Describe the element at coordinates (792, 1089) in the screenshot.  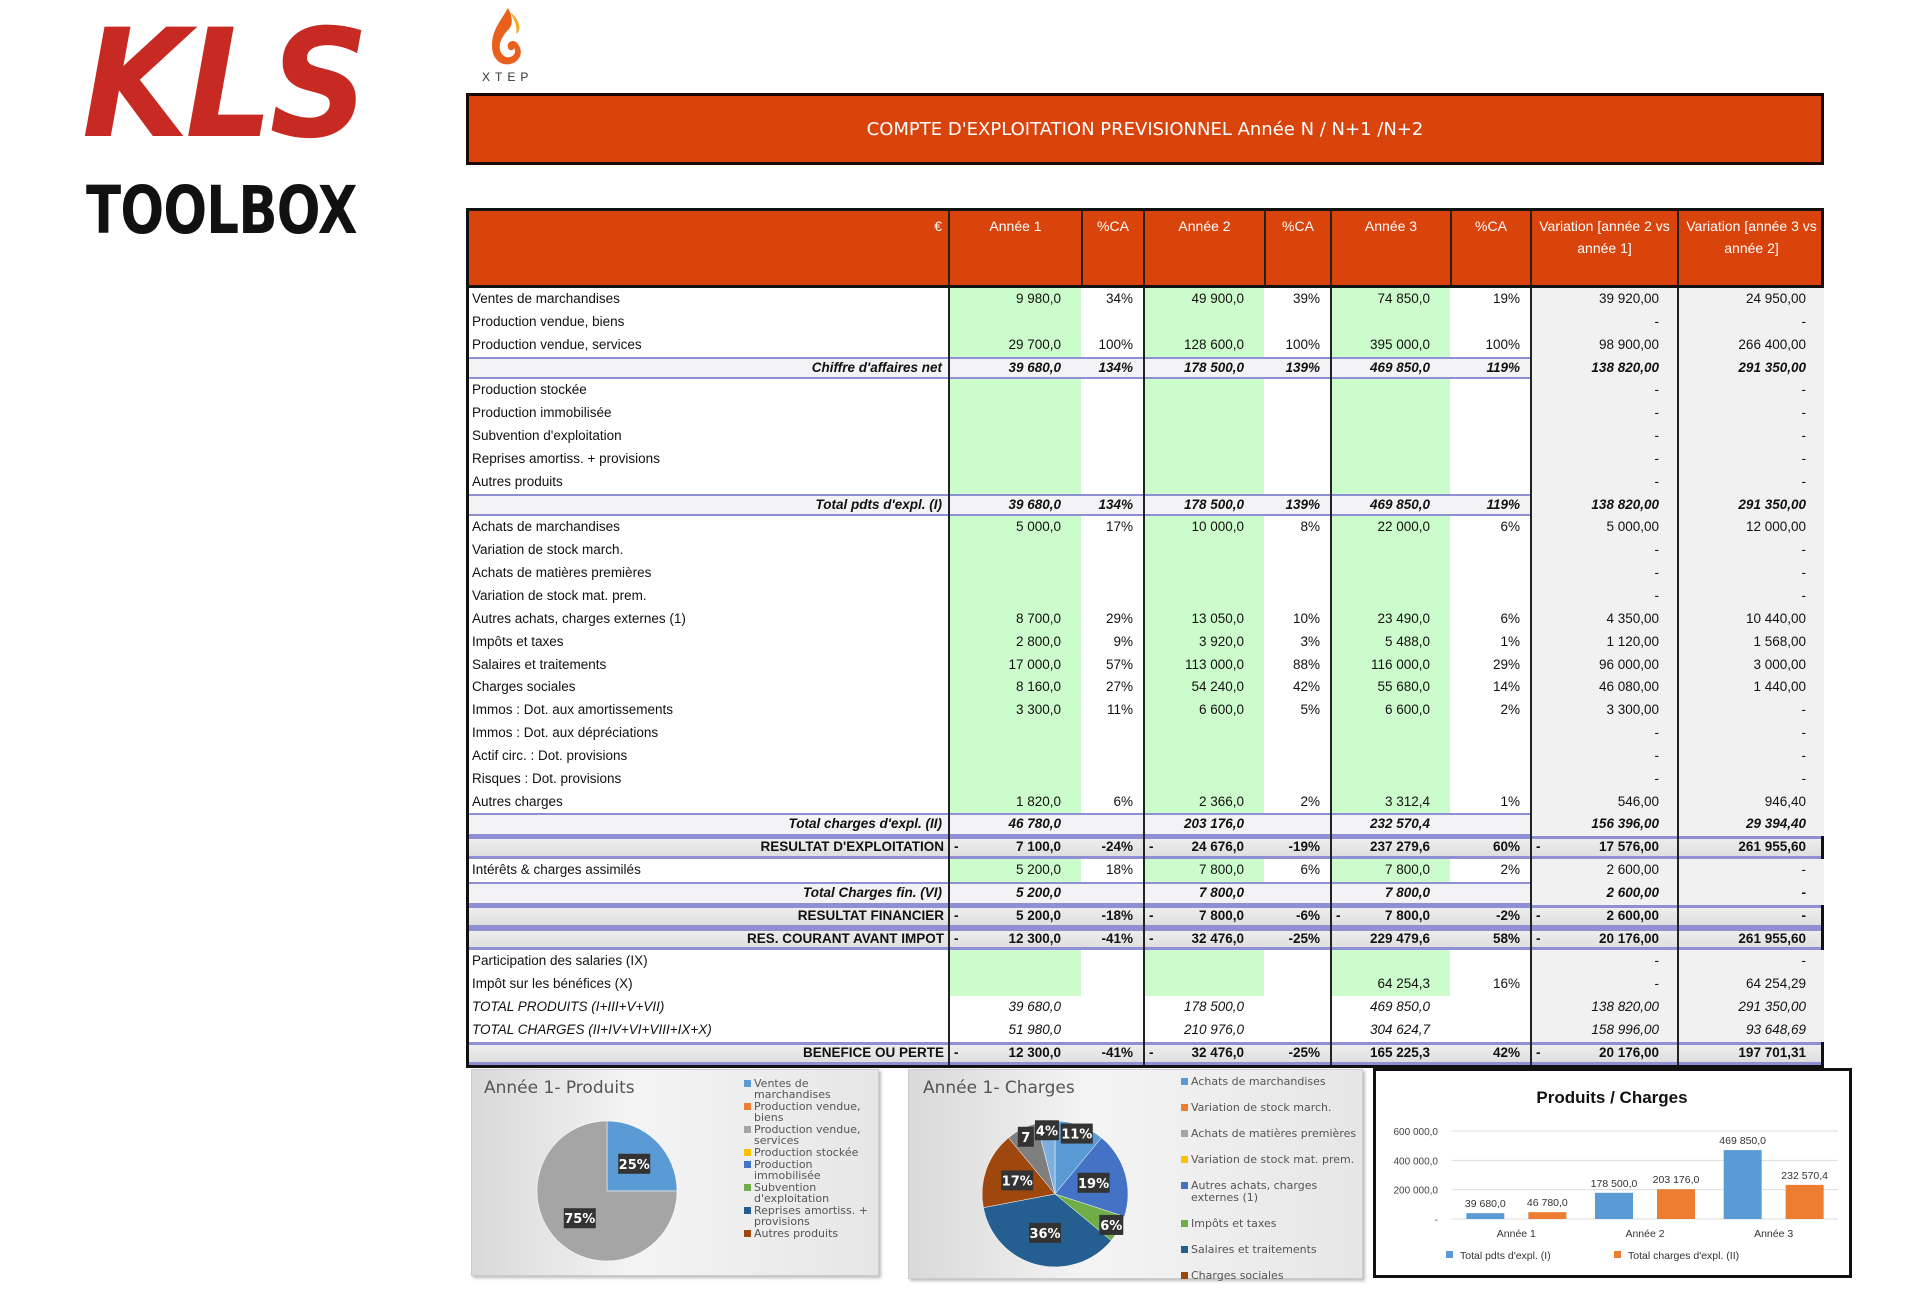
I see `legend-label: Ventes de marchandises` at that location.